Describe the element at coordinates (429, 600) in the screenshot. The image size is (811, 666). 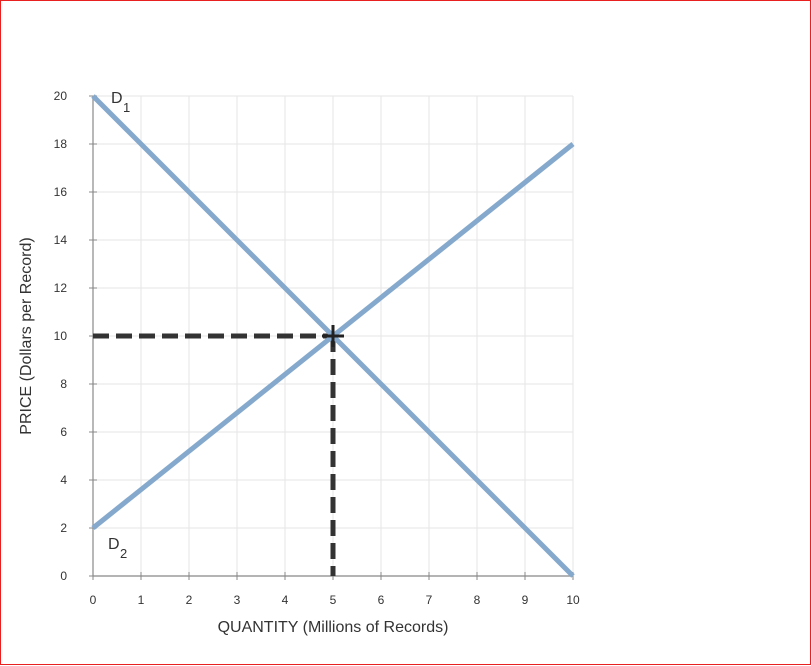
I see `x-tick-label-7: 7` at that location.